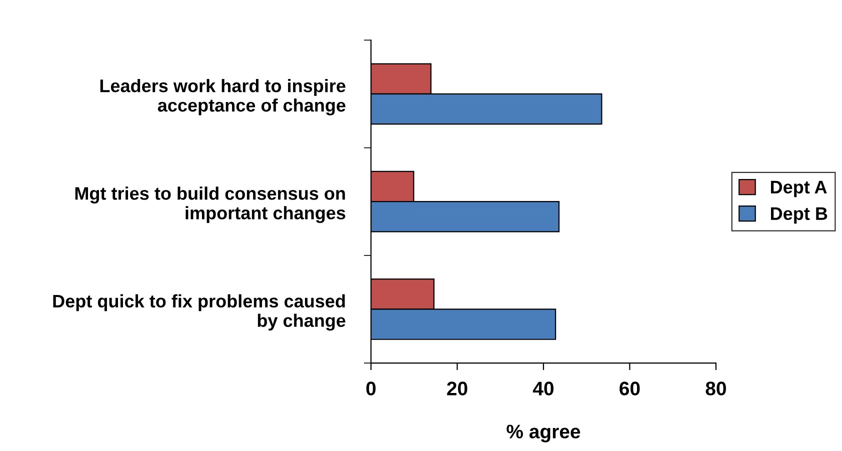 The height and width of the screenshot is (451, 842). What do you see at coordinates (543, 433) in the screenshot?
I see `x-axis-title: % agree` at bounding box center [543, 433].